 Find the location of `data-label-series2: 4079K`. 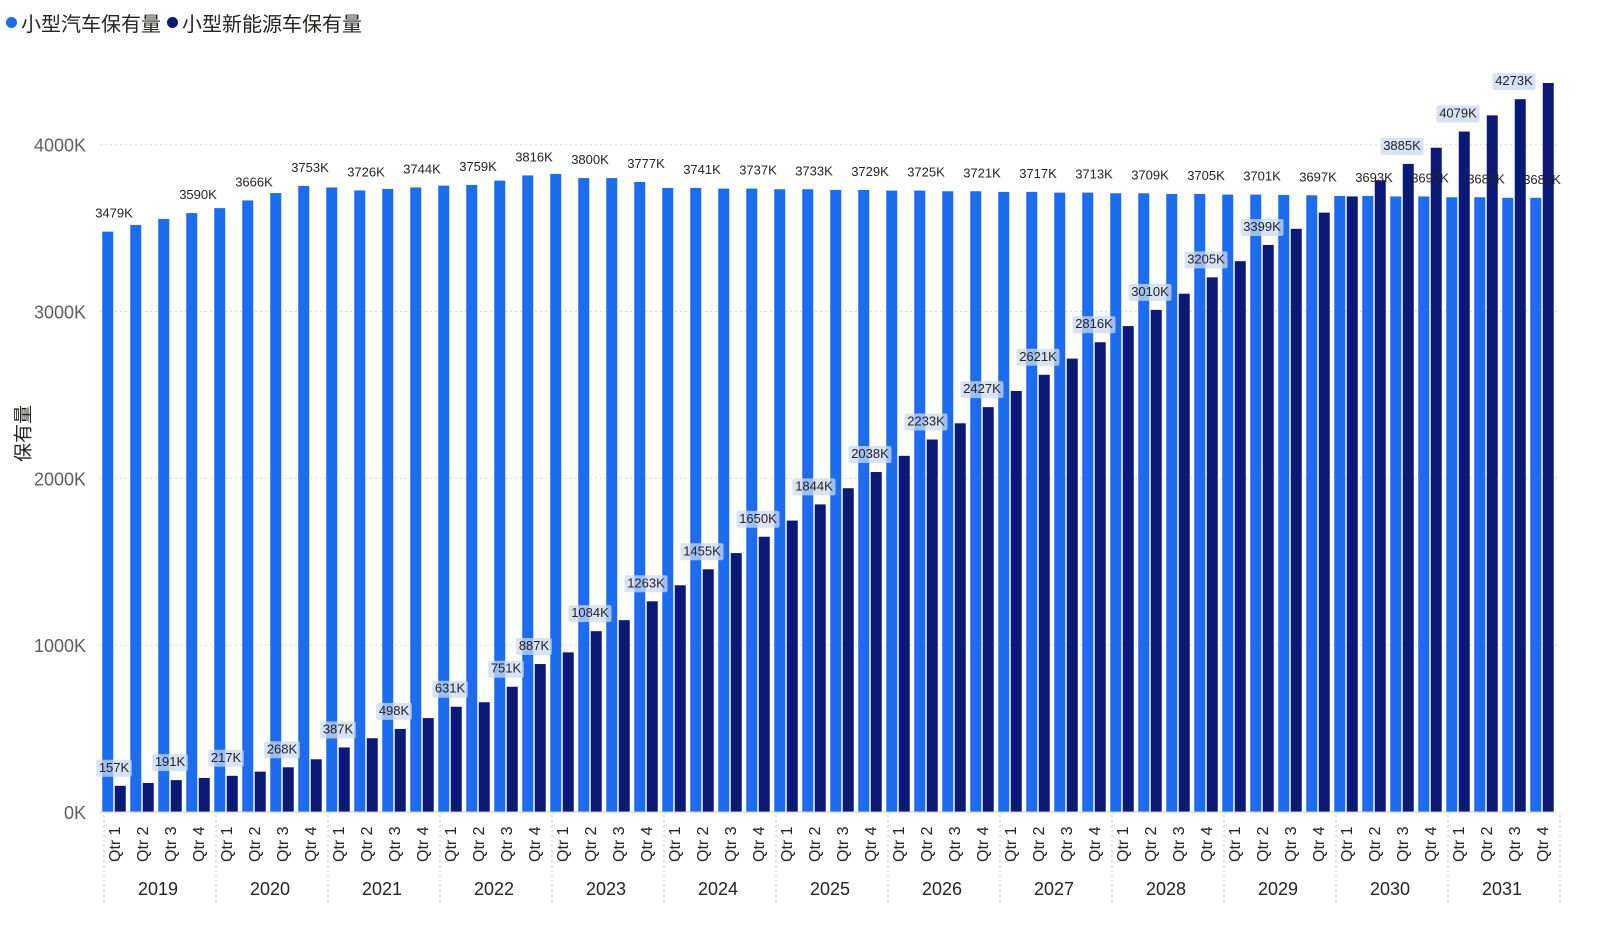

data-label-series2: 4079K is located at coordinates (1458, 113).